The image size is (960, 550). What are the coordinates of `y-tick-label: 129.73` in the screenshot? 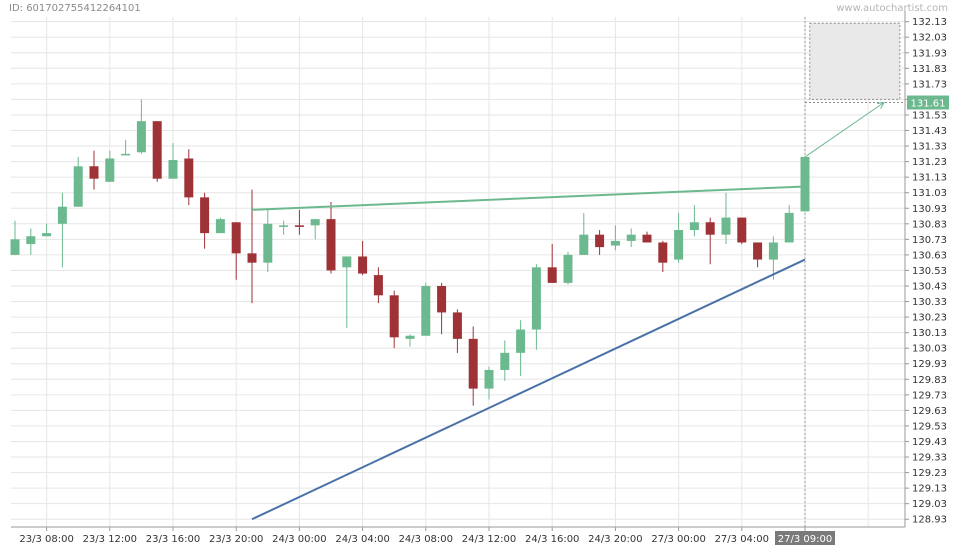 It's located at (929, 395).